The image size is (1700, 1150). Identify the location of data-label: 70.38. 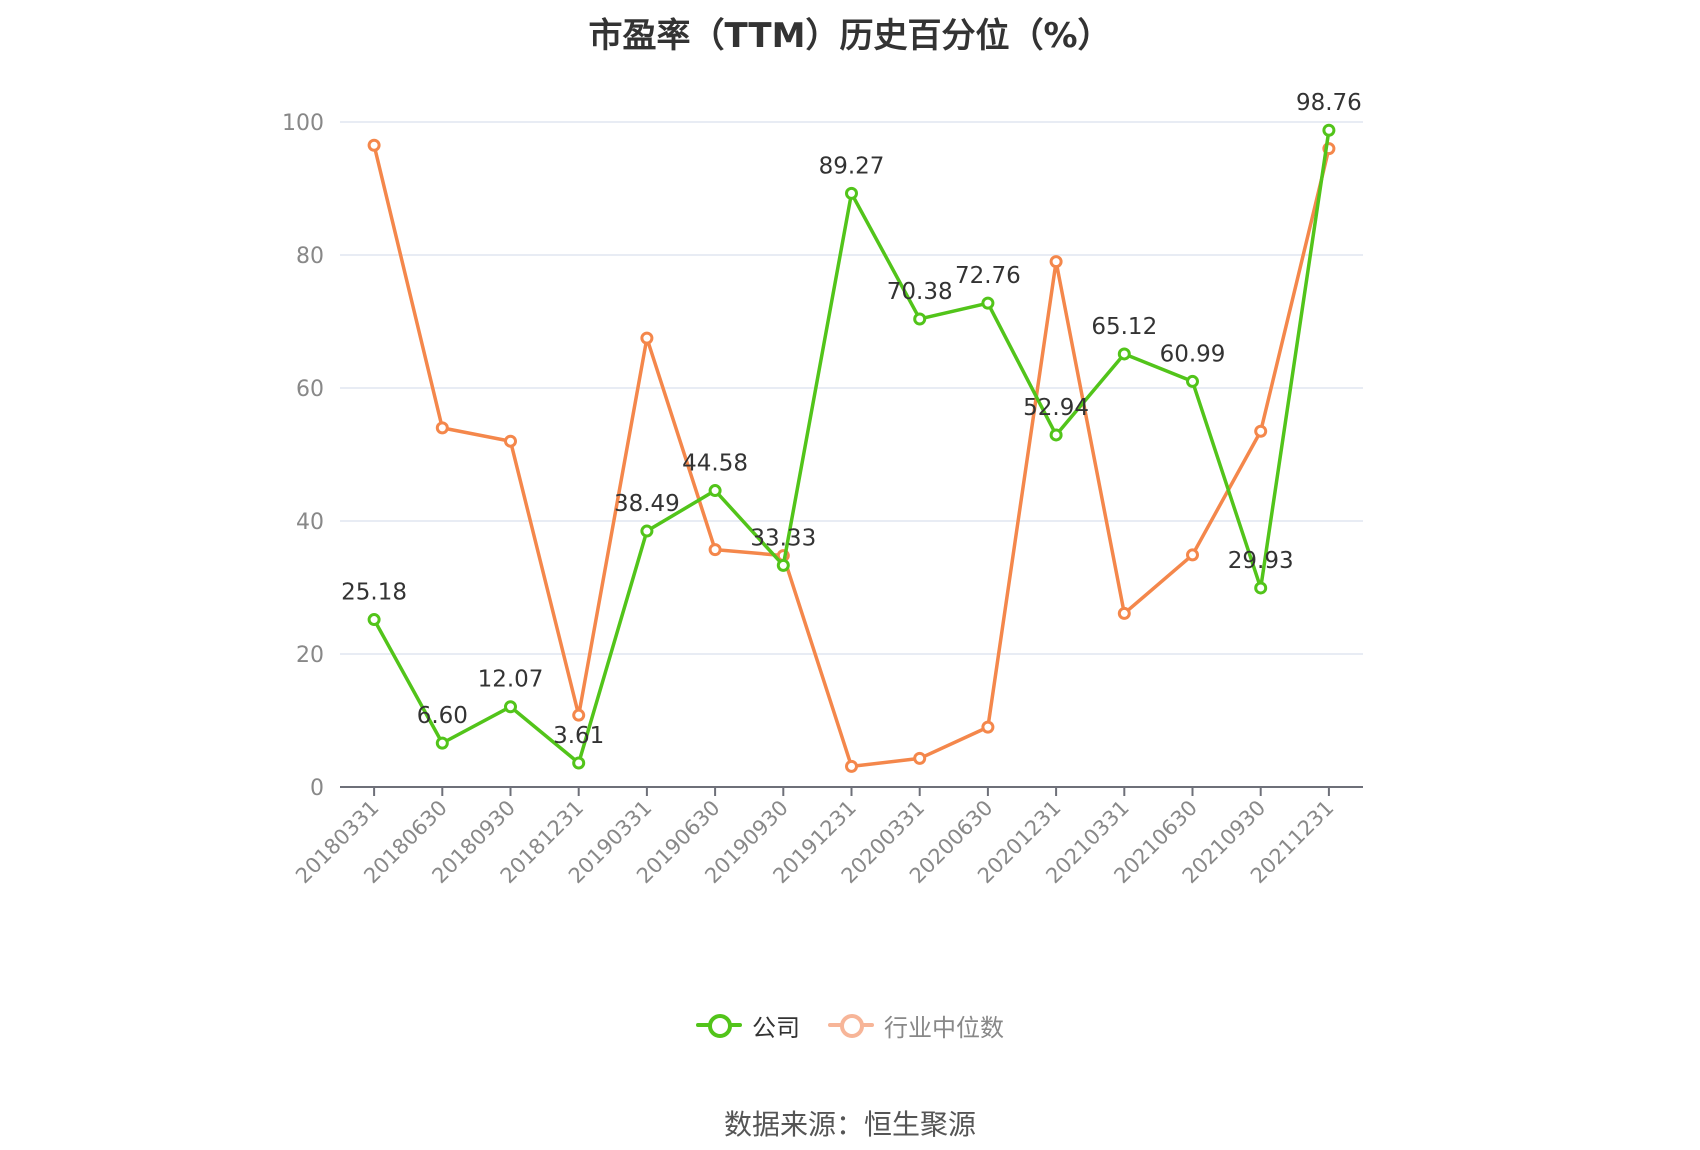
(920, 292).